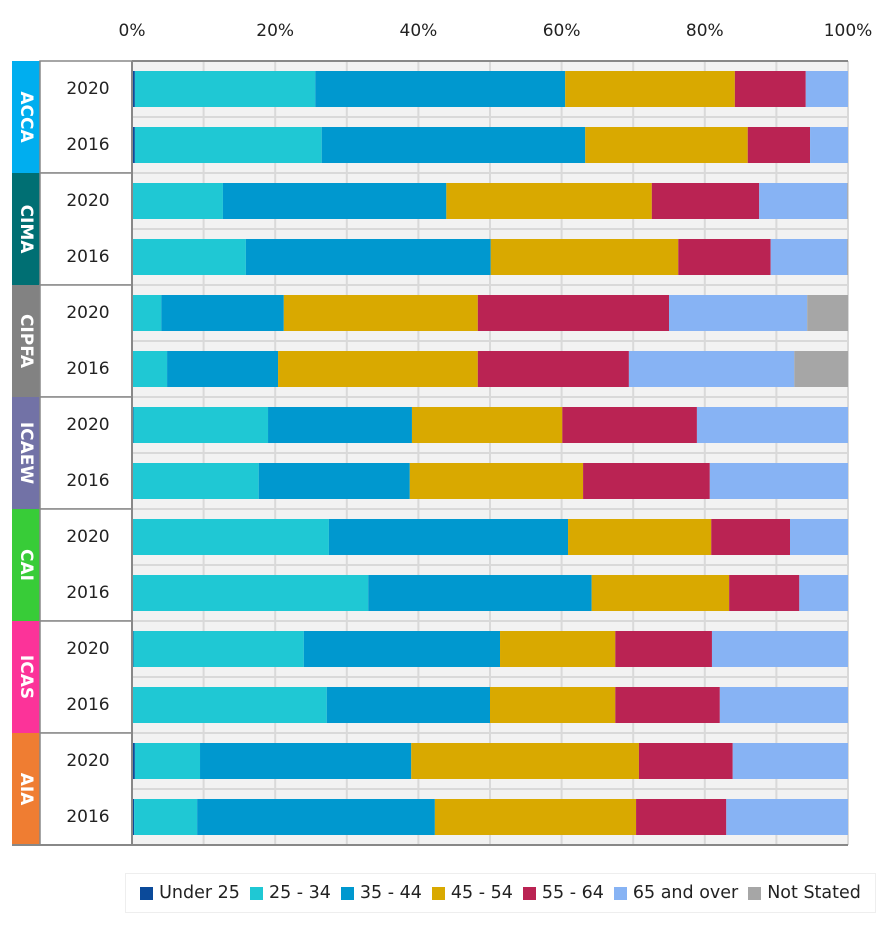 This screenshot has height=927, width=886. I want to click on group-label: ICAEW, so click(26, 453).